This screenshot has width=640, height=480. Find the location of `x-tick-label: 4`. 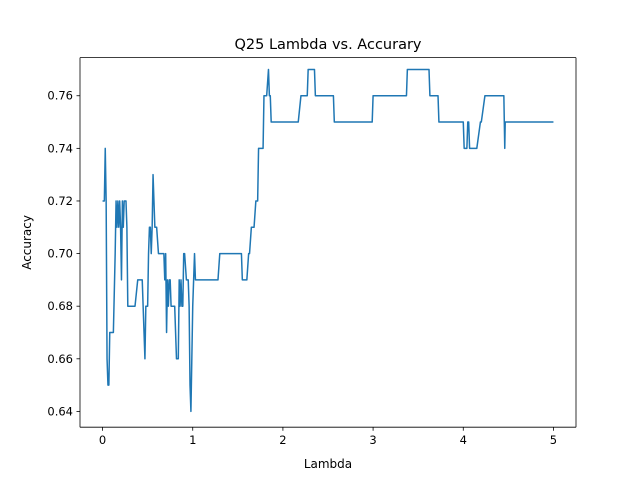

x-tick-label: 4 is located at coordinates (463, 440).